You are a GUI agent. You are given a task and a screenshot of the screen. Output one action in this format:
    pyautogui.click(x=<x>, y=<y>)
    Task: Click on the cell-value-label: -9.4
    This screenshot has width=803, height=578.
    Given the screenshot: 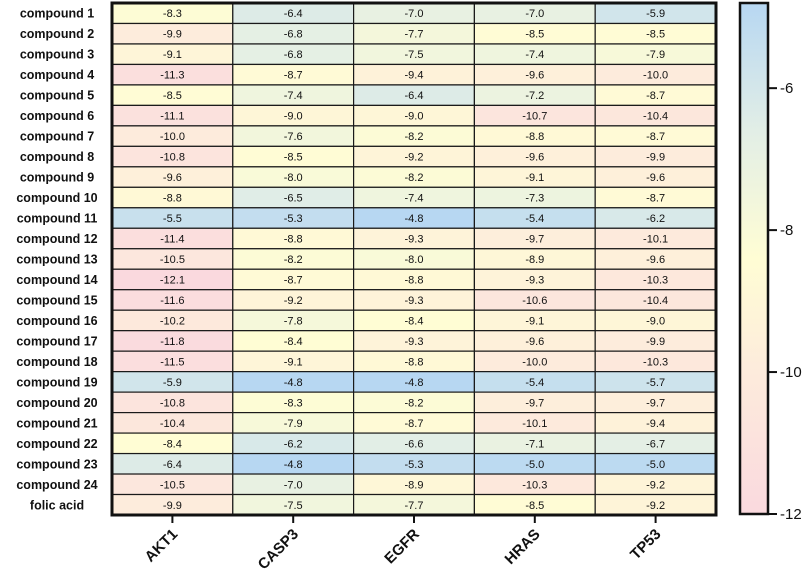 What is the action you would take?
    pyautogui.click(x=655, y=424)
    